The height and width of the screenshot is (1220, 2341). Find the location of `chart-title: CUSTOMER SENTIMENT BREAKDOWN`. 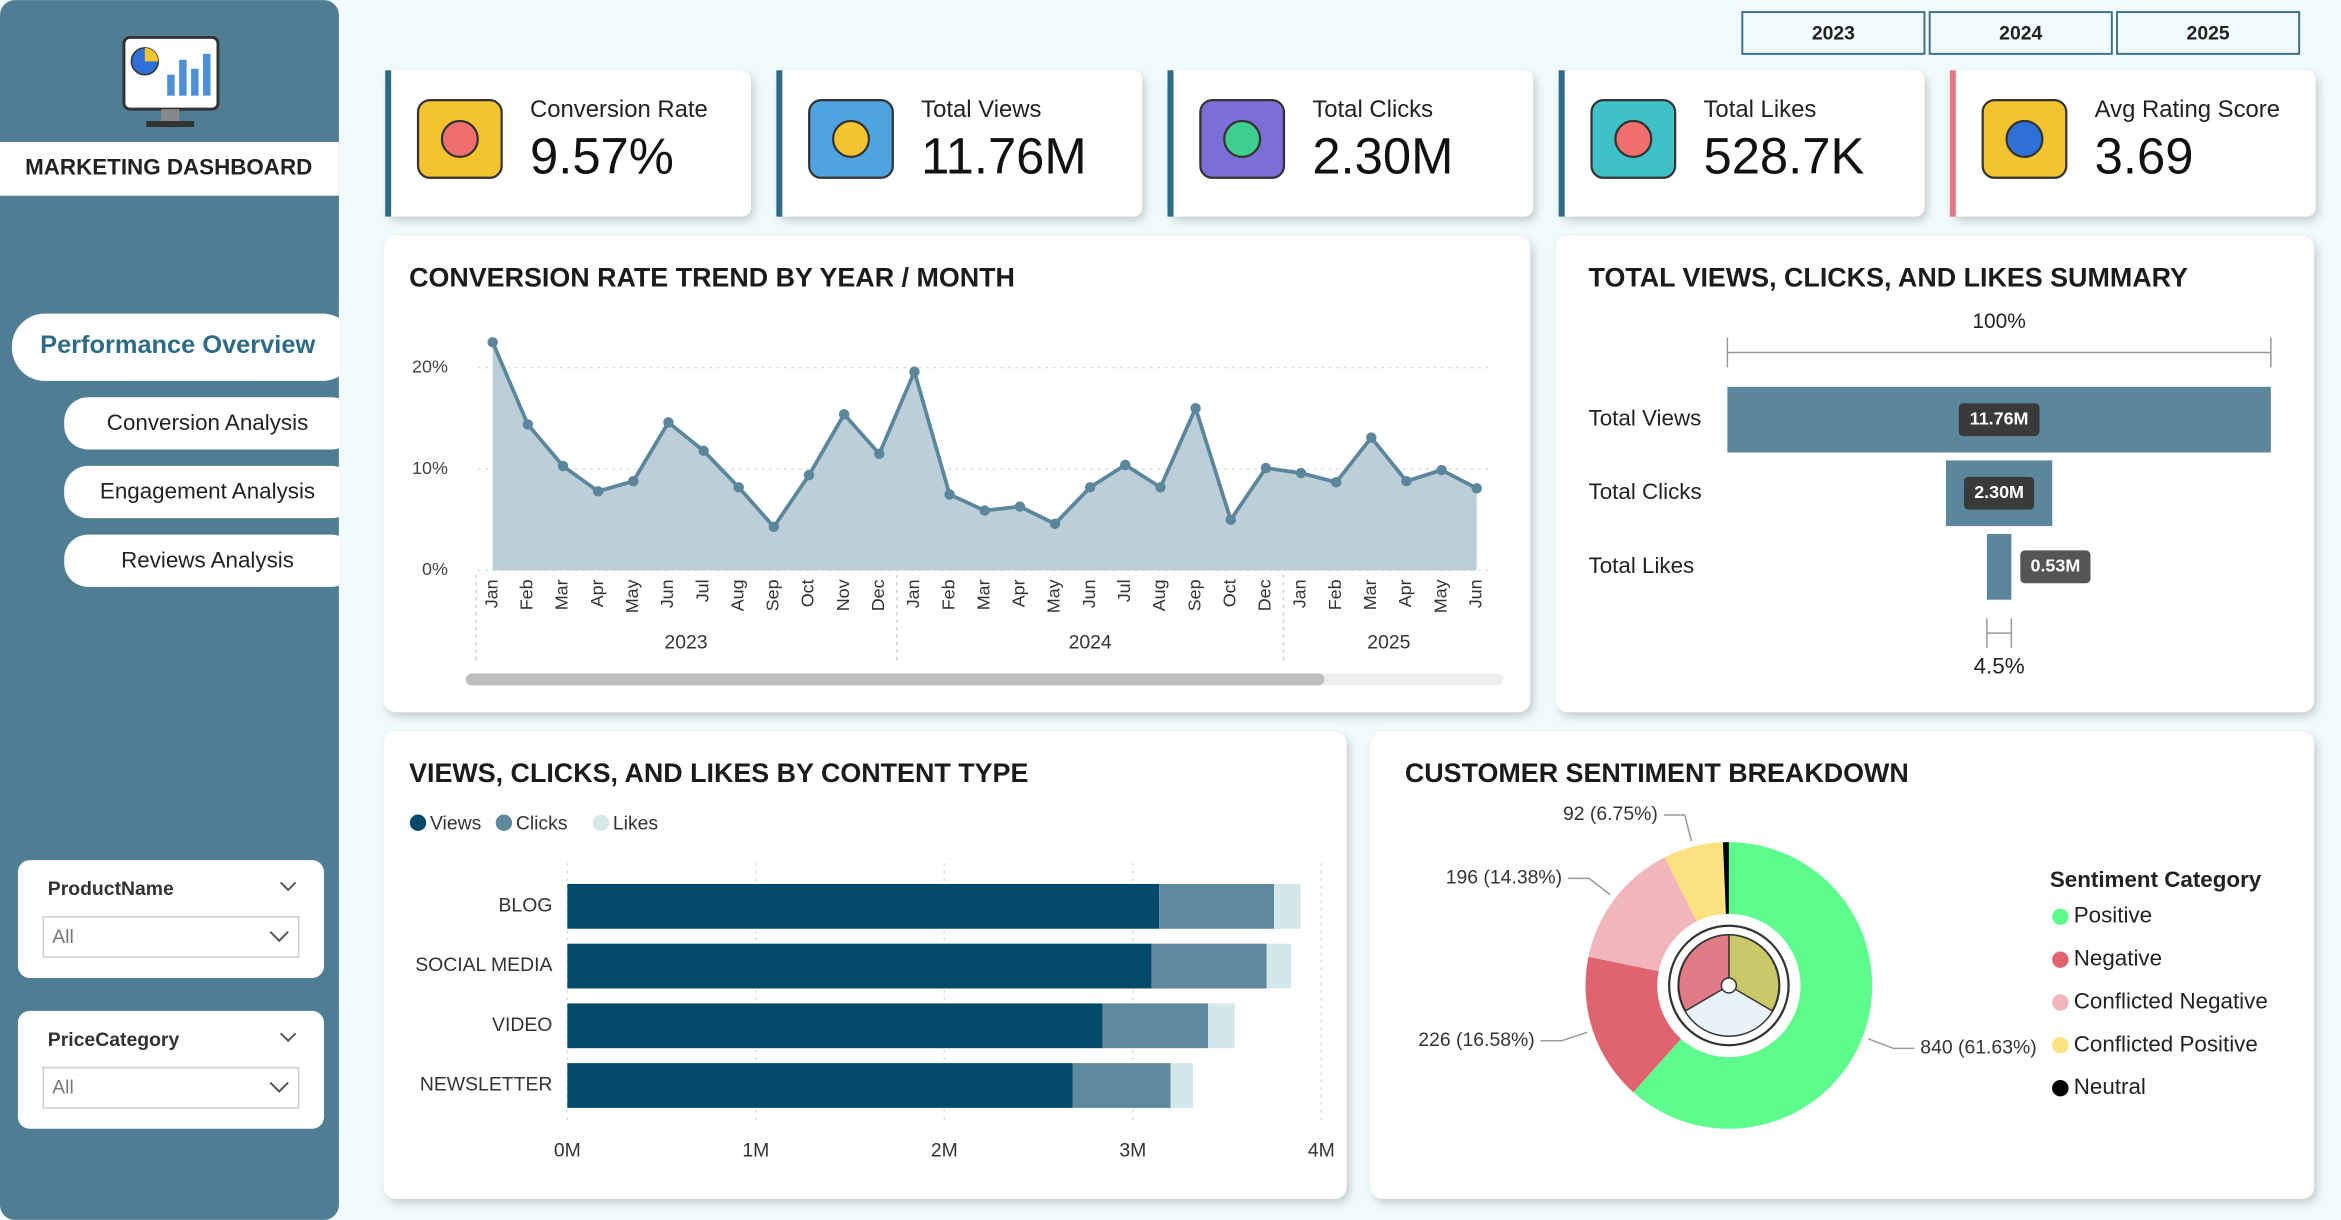

chart-title: CUSTOMER SENTIMENT BREAKDOWN is located at coordinates (1657, 773).